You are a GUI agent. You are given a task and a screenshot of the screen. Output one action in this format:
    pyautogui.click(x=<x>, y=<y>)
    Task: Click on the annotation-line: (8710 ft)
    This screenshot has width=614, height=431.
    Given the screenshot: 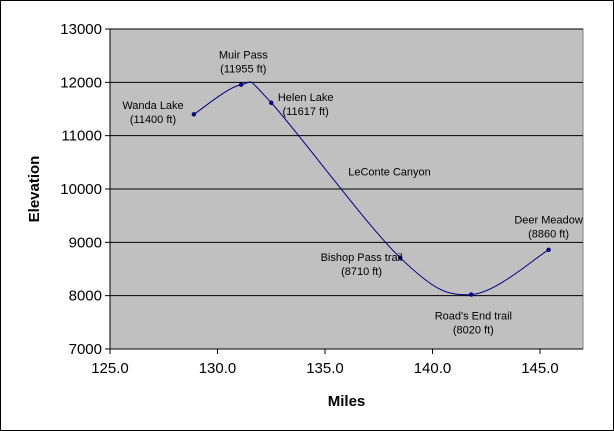 What is the action you would take?
    pyautogui.click(x=361, y=272)
    